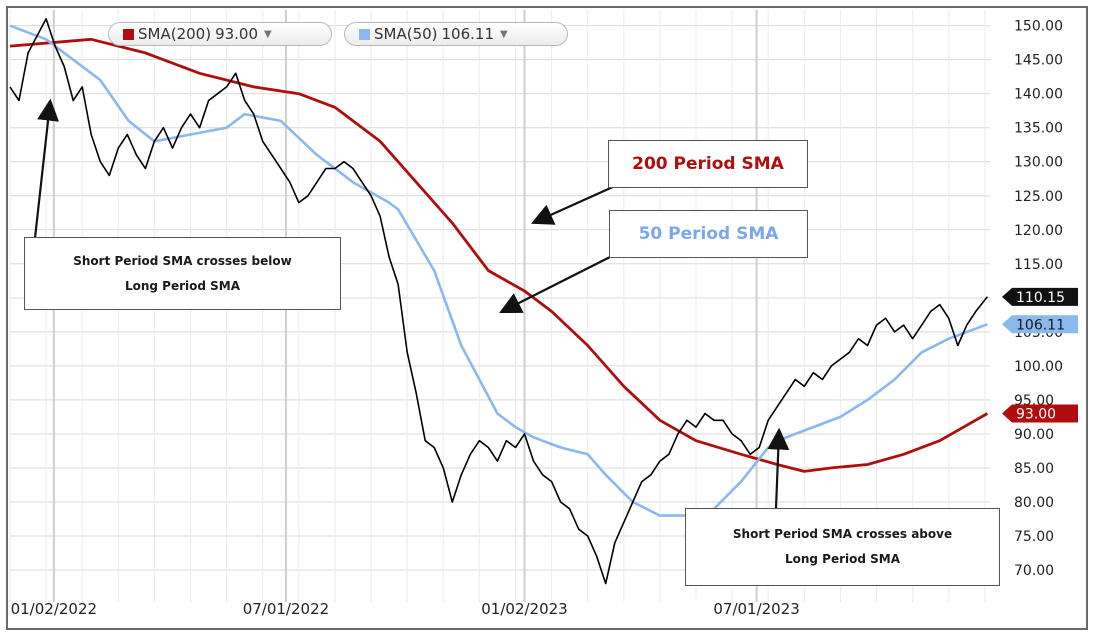 Image resolution: width=1096 pixels, height=641 pixels. Describe the element at coordinates (778, 468) in the screenshot. I see `arrow-cross-above` at that location.